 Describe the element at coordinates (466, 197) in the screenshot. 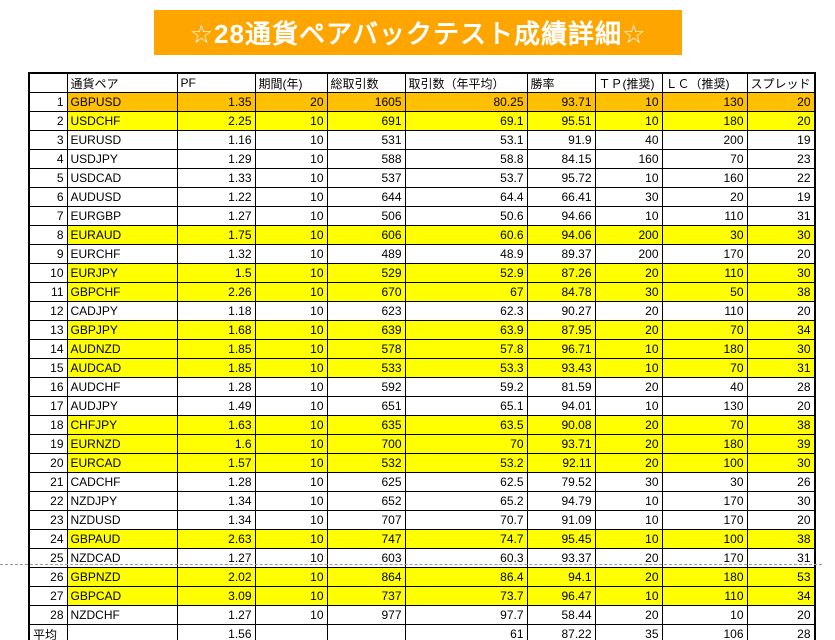

I see `value-cell: 64.4` at that location.